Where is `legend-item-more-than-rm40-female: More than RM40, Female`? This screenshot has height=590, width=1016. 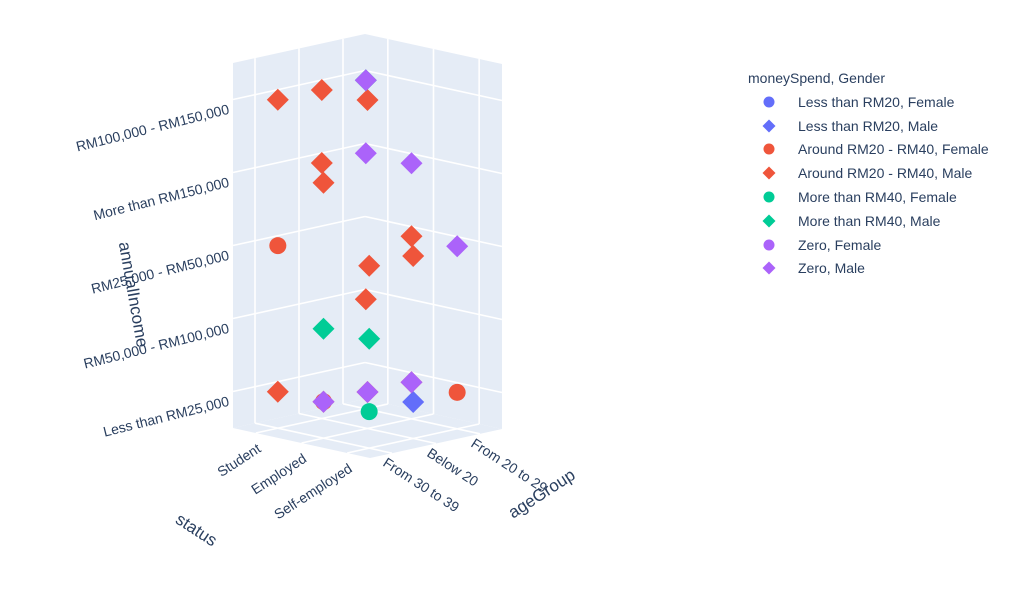 legend-item-more-than-rm40-female: More than RM40, Female is located at coordinates (868, 197).